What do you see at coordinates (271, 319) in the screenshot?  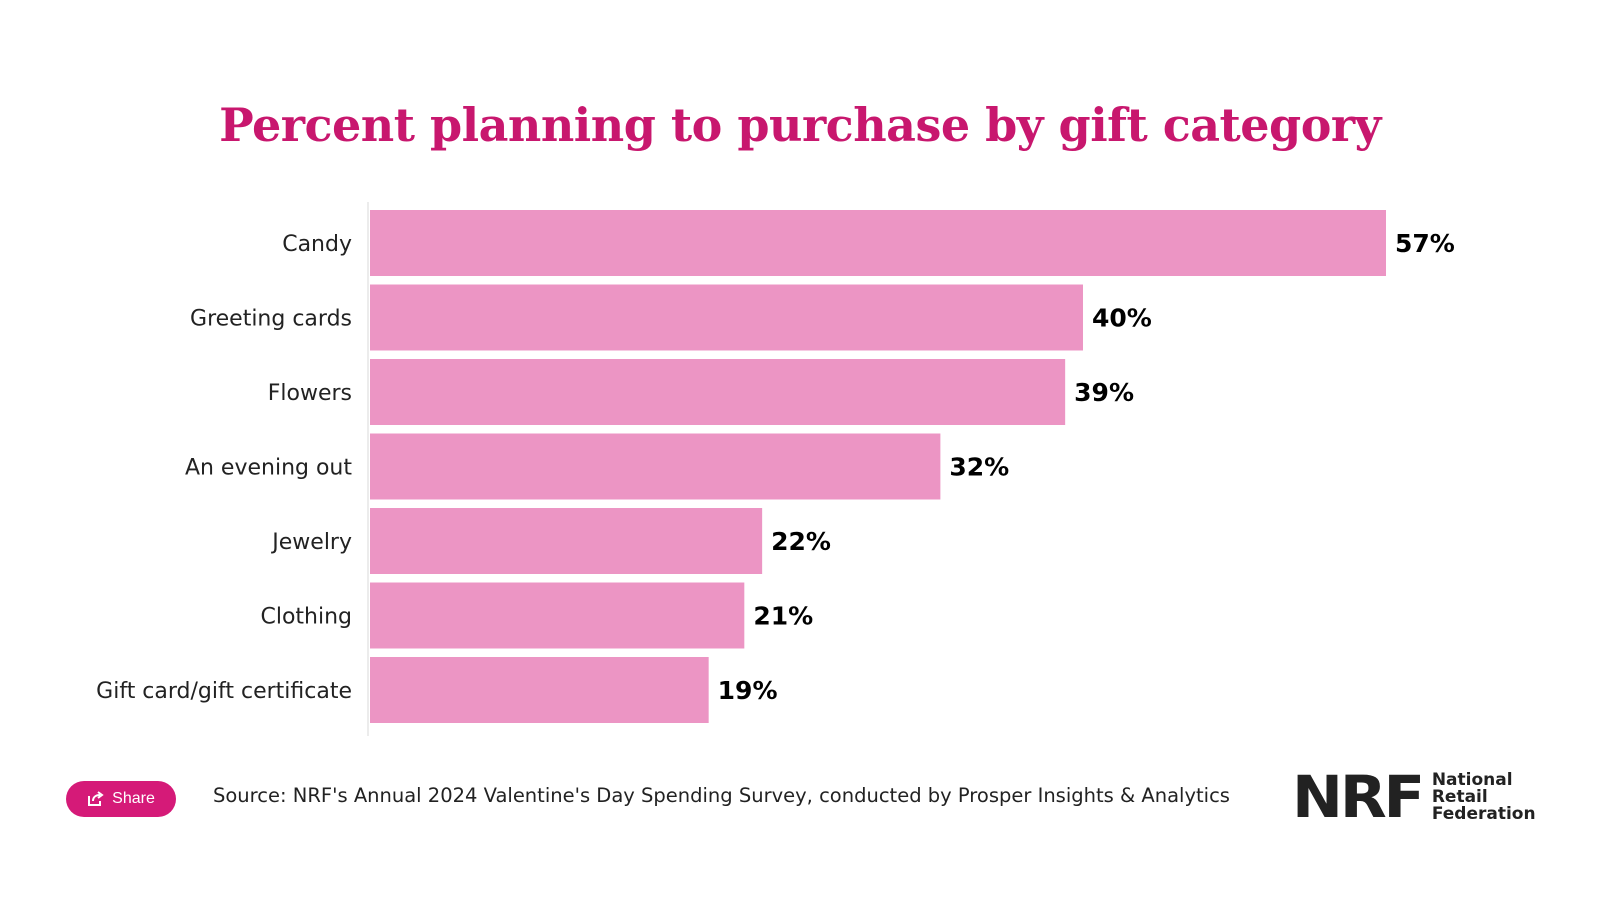 I see `category-label: Greeting cards` at bounding box center [271, 319].